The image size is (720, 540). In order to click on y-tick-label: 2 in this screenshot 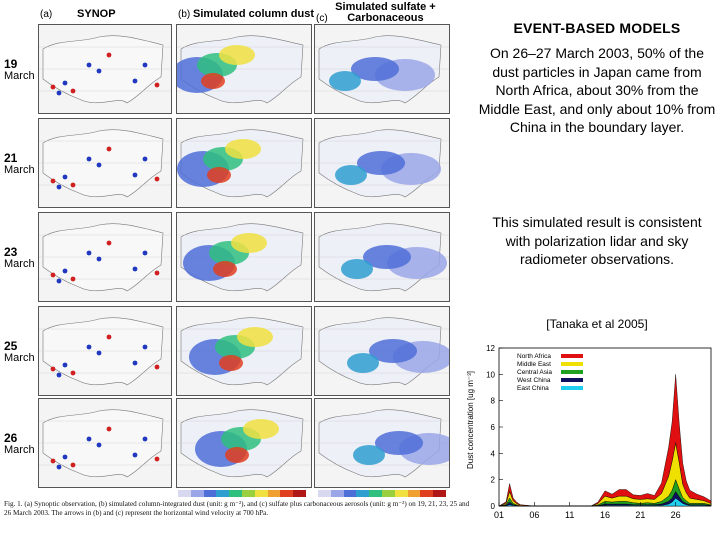, I will do `click(493, 480)`.